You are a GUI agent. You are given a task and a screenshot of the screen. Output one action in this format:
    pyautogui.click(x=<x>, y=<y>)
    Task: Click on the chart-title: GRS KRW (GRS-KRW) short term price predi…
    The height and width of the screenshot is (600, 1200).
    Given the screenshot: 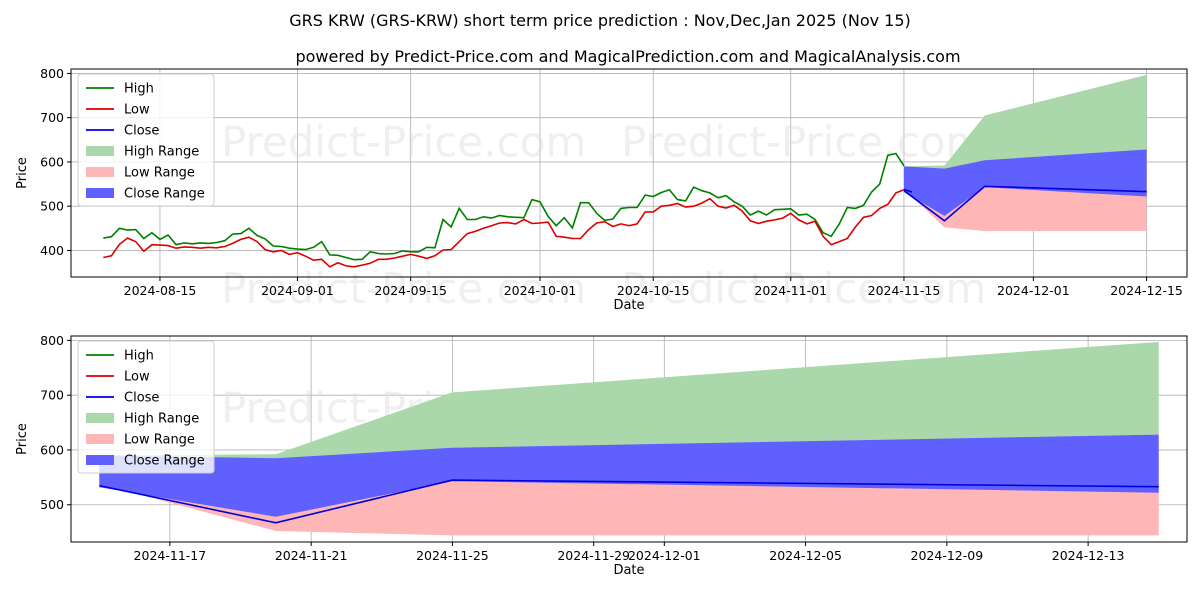 What is the action you would take?
    pyautogui.click(x=600, y=20)
    